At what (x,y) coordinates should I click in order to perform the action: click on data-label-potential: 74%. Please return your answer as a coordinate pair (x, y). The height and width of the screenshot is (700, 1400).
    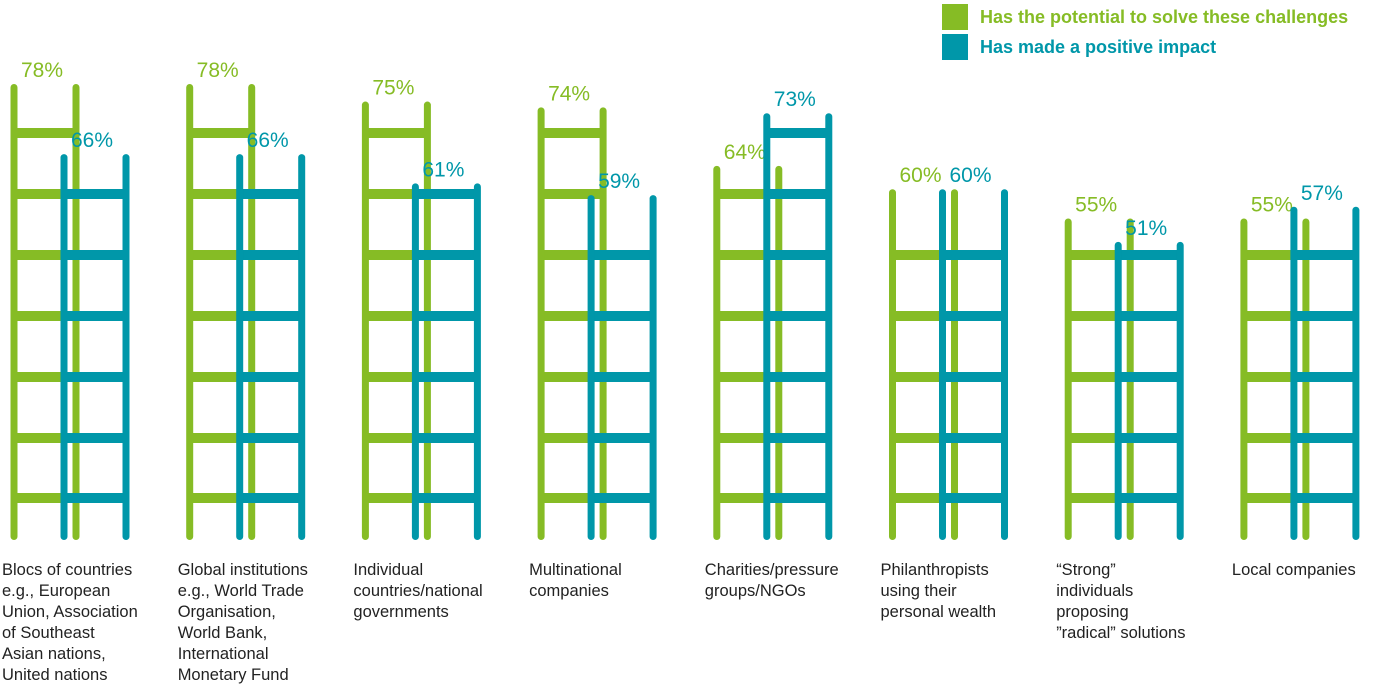
    Looking at the image, I should click on (569, 93).